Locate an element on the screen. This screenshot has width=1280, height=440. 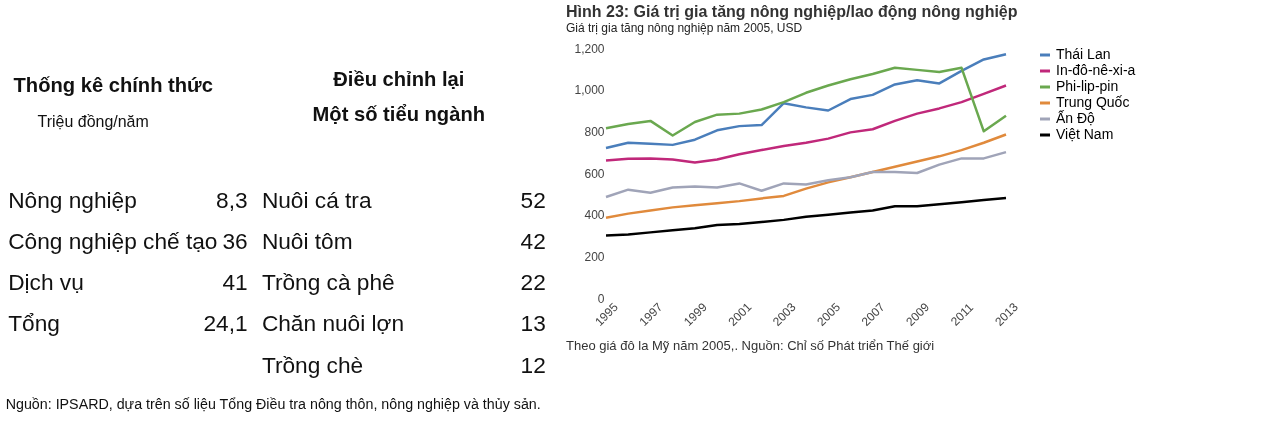
legend-label: Trung Quốc is located at coordinates (1093, 102).